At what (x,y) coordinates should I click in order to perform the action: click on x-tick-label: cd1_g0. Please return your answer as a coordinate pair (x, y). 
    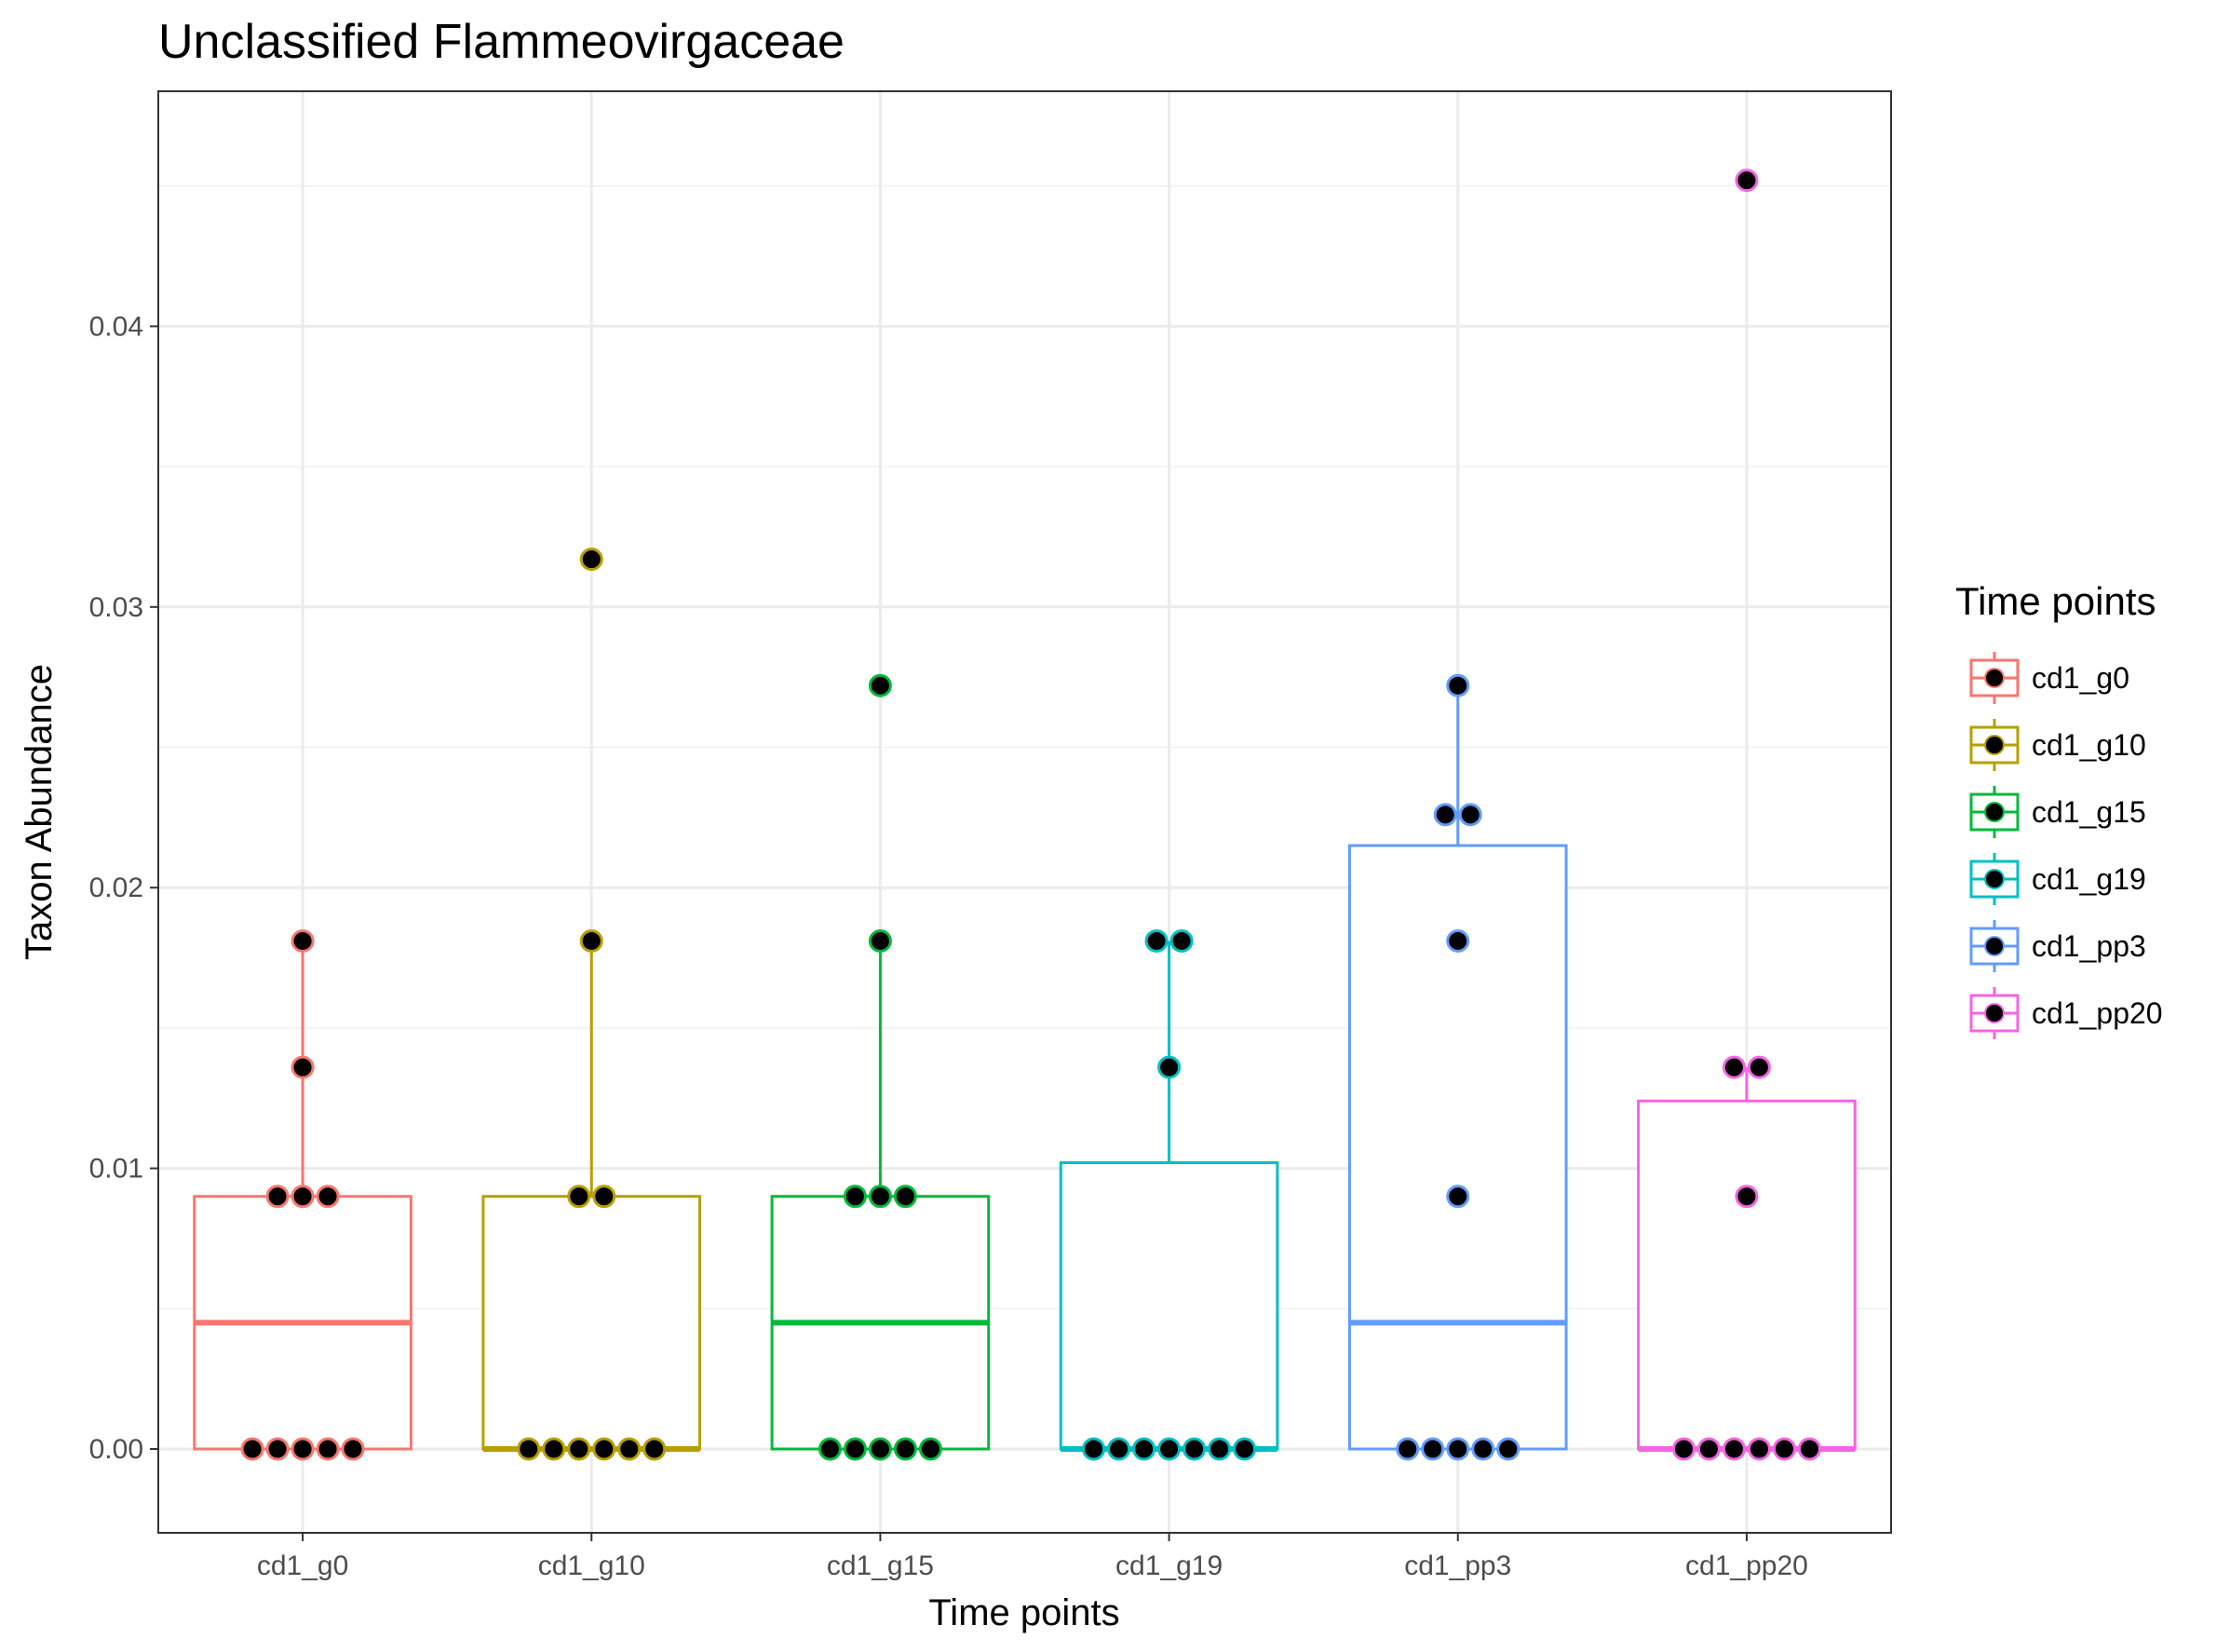
    Looking at the image, I should click on (302, 1565).